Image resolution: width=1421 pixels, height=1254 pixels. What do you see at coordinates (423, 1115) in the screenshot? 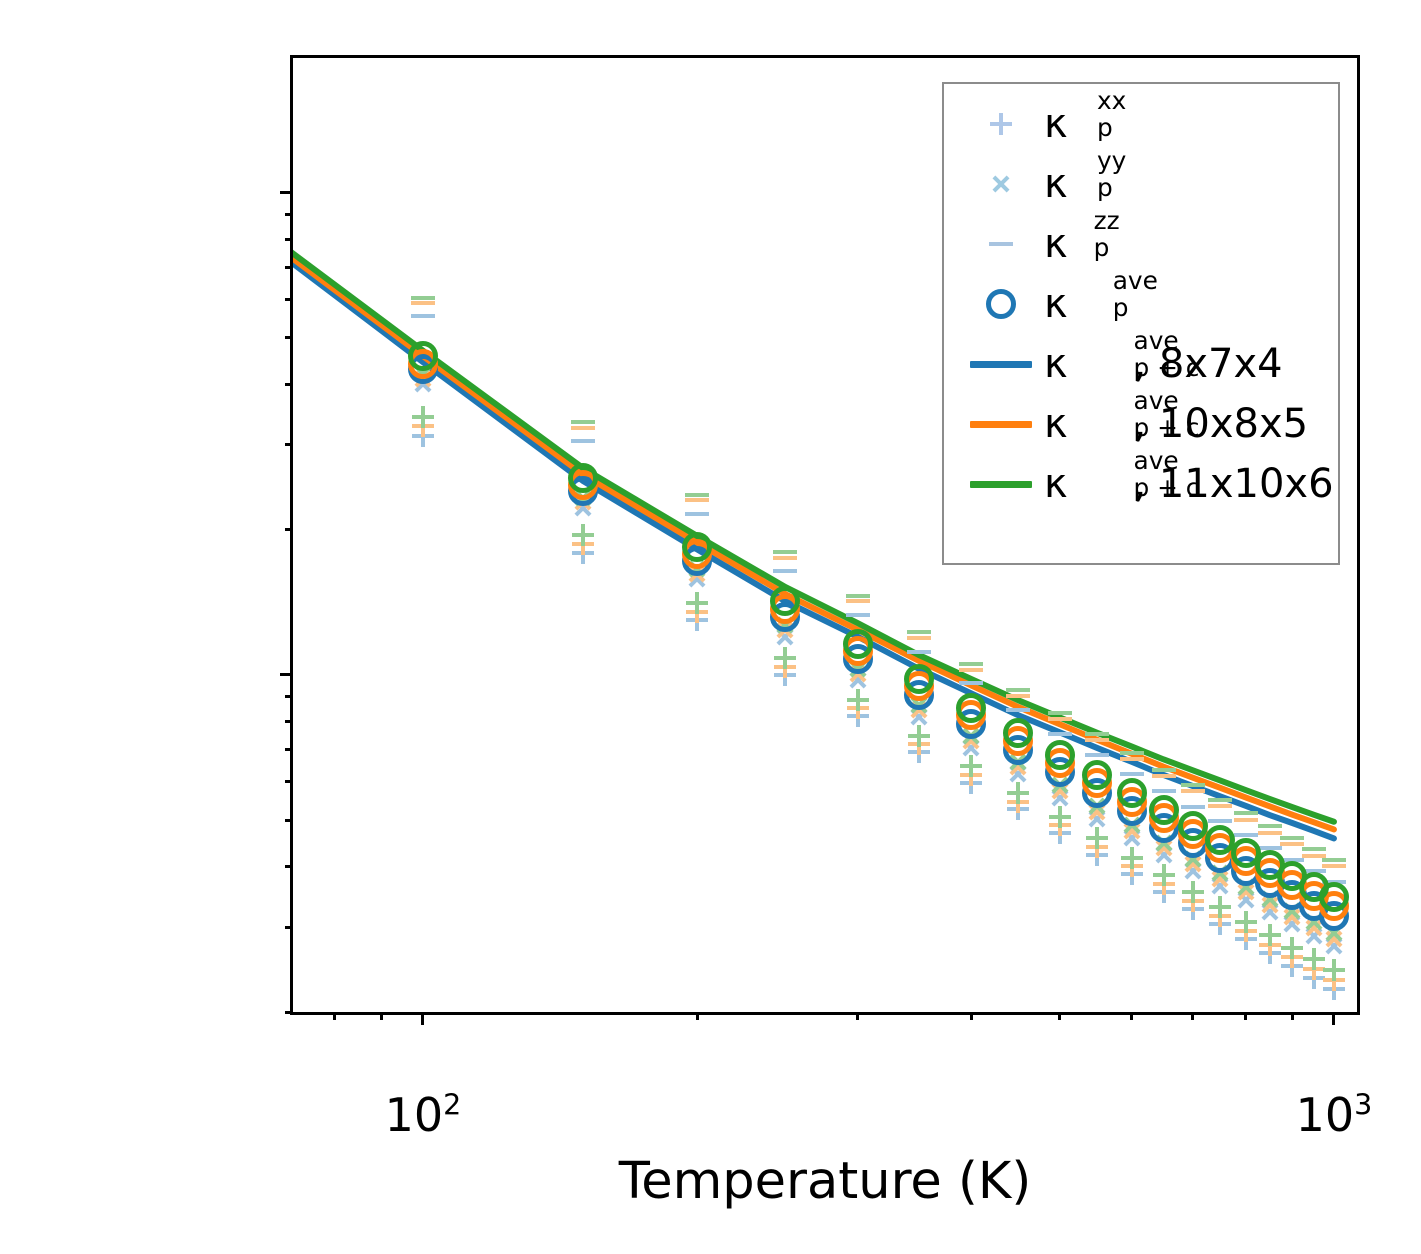
I see `x-tick-label: 102` at bounding box center [423, 1115].